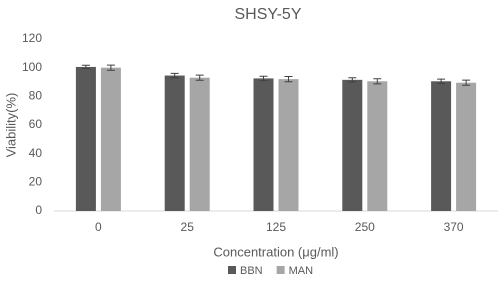 The width and height of the screenshot is (500, 284). Describe the element at coordinates (365, 227) in the screenshot. I see `x-tick-label: 250` at that location.